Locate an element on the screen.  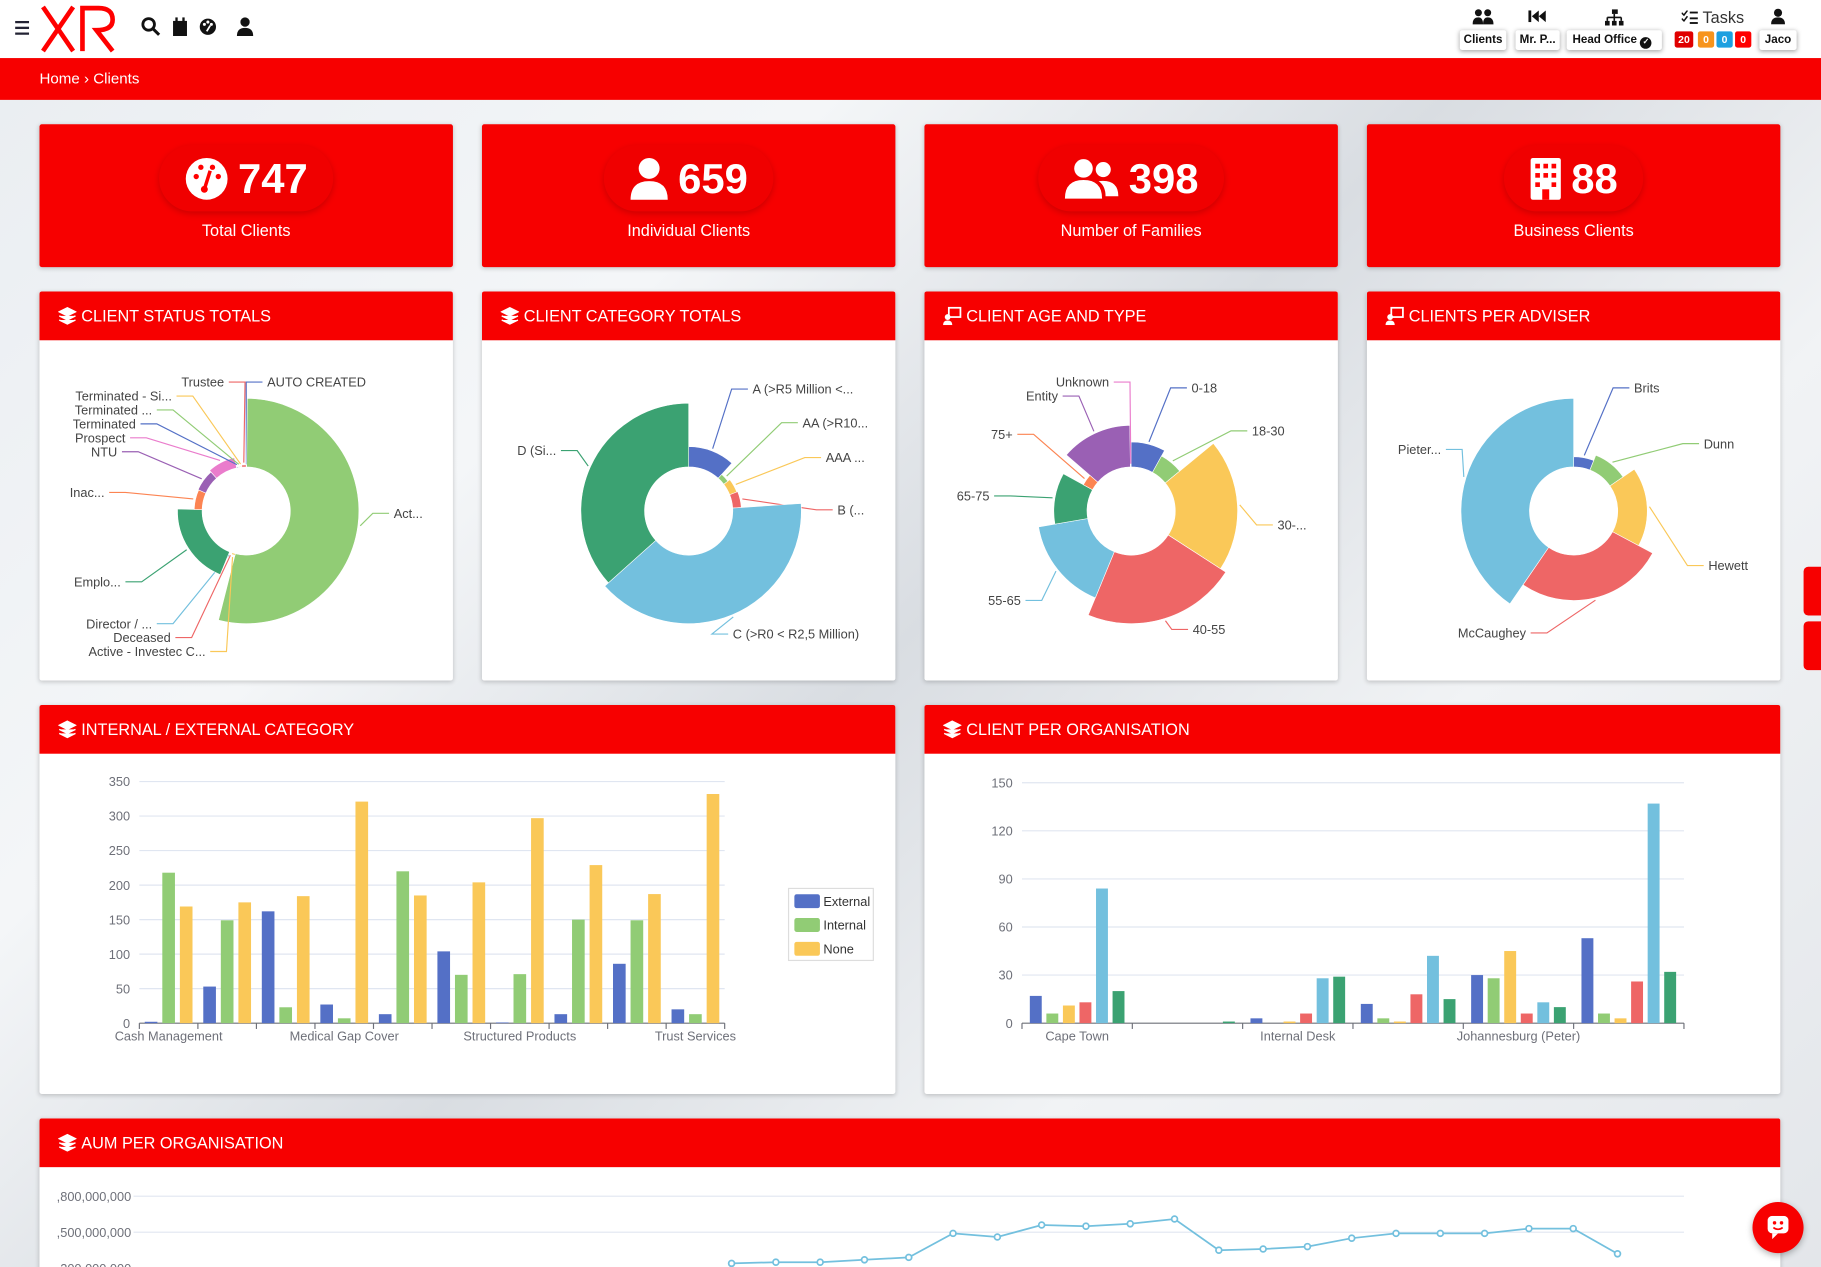
hamburger-icon is located at coordinates (22, 27).